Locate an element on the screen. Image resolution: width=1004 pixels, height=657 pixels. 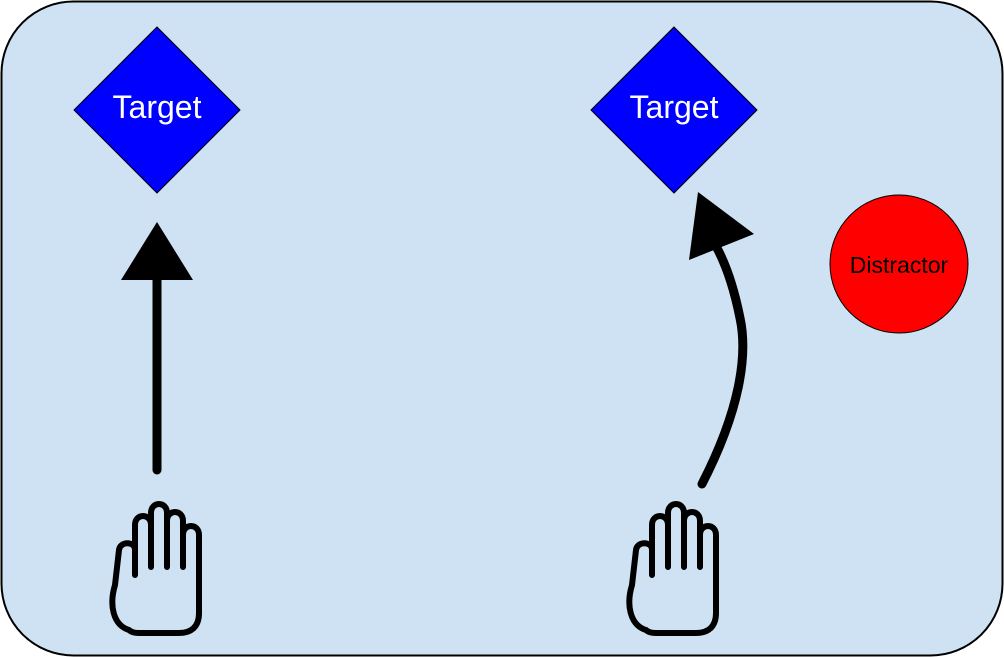
right-curved-arrow is located at coordinates (721, 340).